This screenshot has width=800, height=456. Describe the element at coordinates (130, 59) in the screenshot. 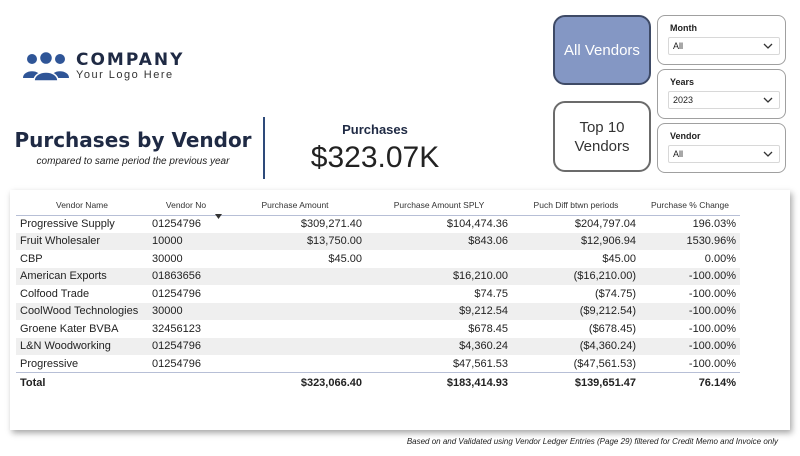

I see `logo-name: COMPANY` at that location.